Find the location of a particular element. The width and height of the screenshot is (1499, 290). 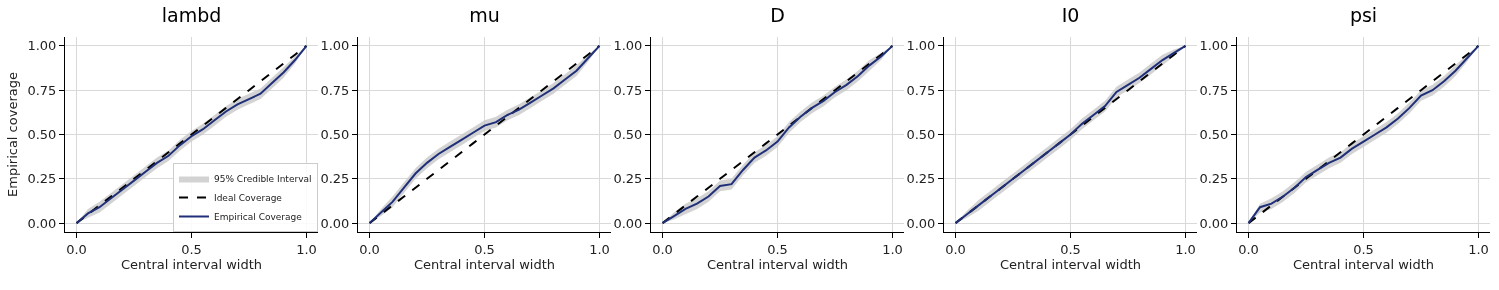

legend-label: Empirical Coverage is located at coordinates (258, 217).